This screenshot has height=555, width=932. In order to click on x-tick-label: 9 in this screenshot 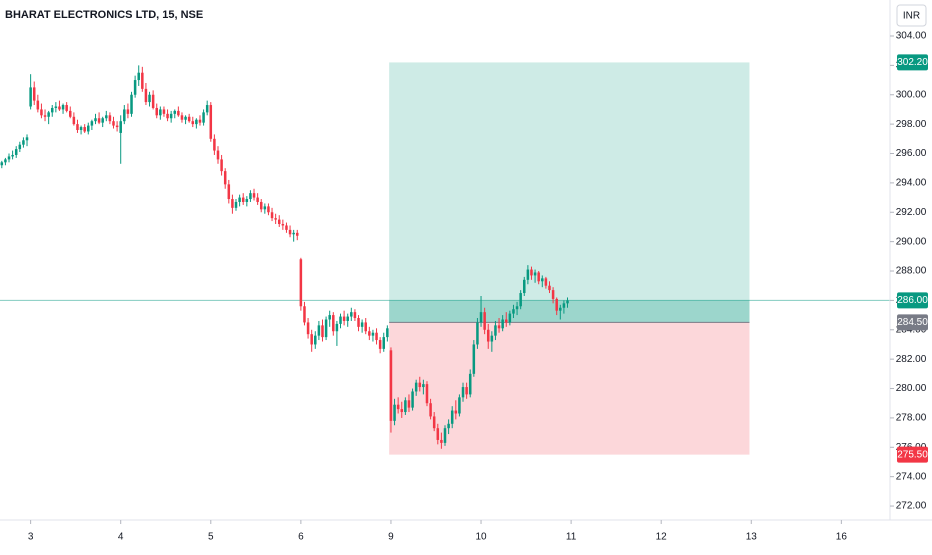, I will do `click(391, 537)`.